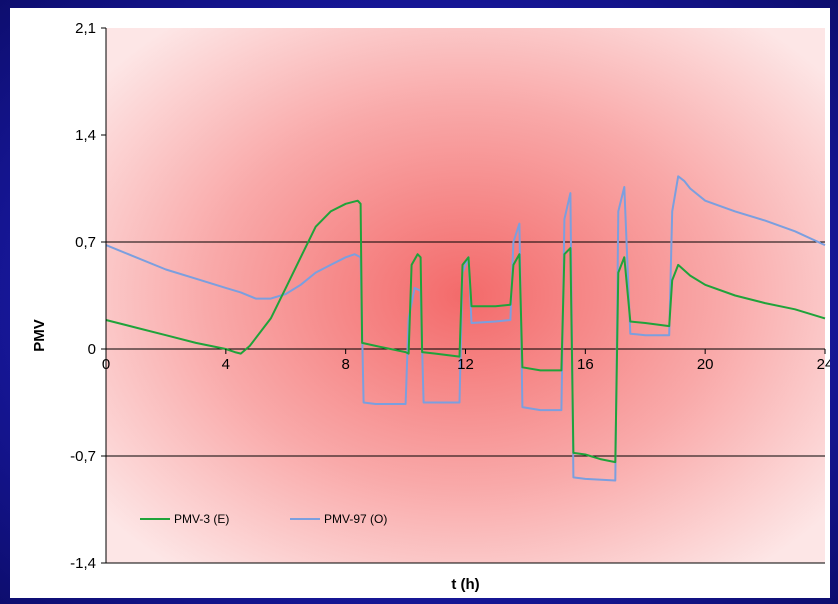 The height and width of the screenshot is (604, 838). What do you see at coordinates (465, 584) in the screenshot?
I see `x-axis-label: t (h)` at bounding box center [465, 584].